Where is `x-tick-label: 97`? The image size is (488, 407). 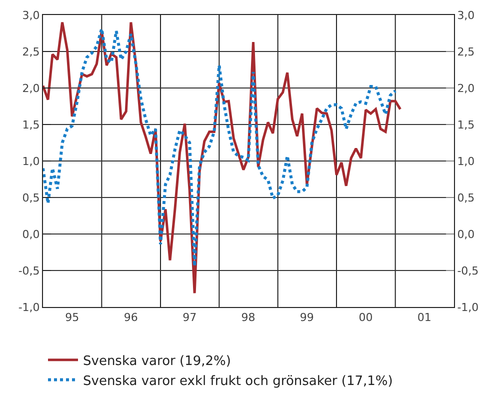 x-tick-label: 97 is located at coordinates (189, 317).